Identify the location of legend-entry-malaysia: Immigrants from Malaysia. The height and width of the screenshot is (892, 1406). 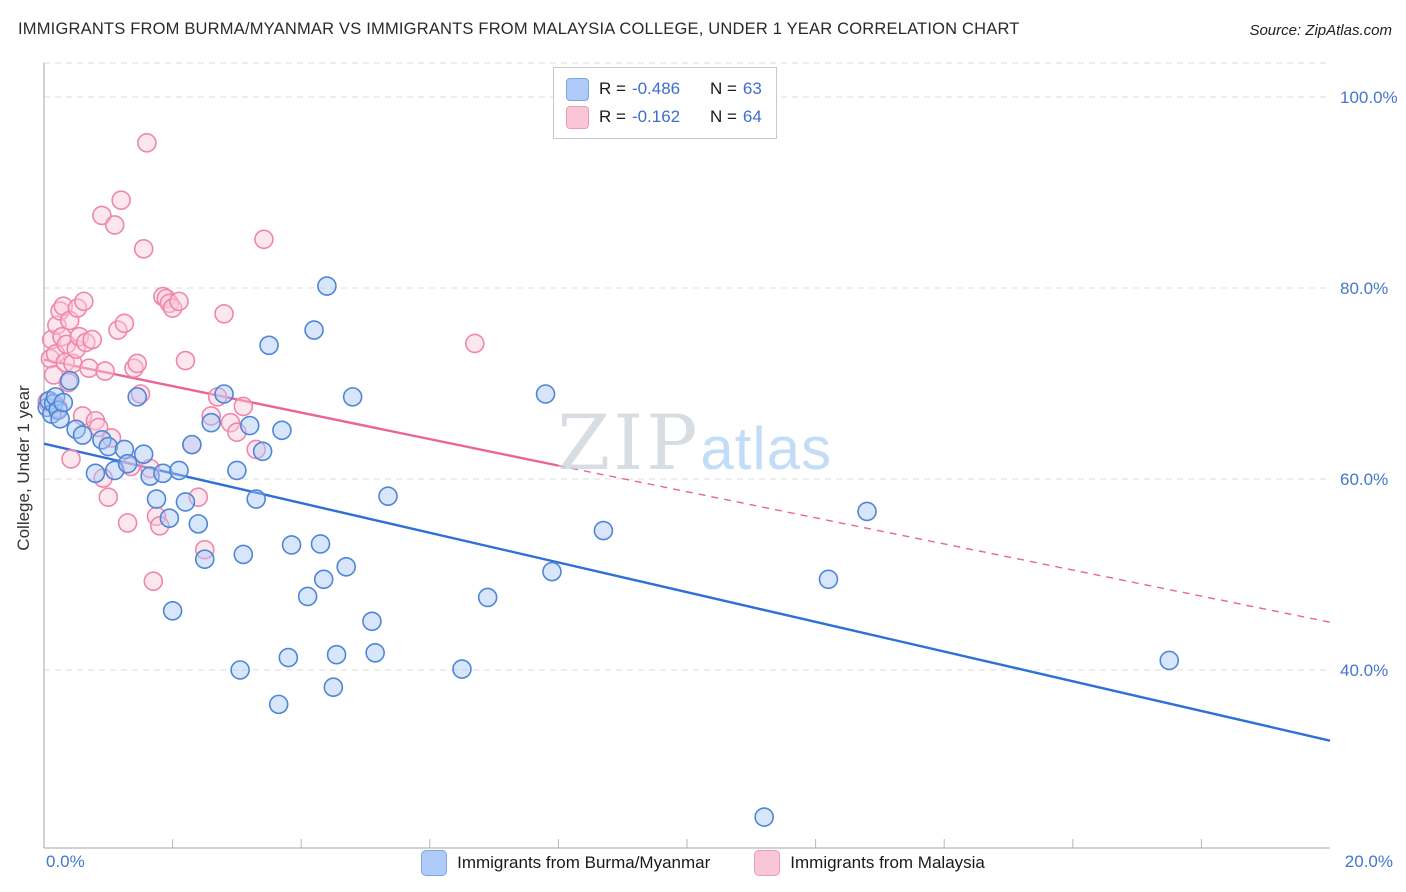
(869, 863).